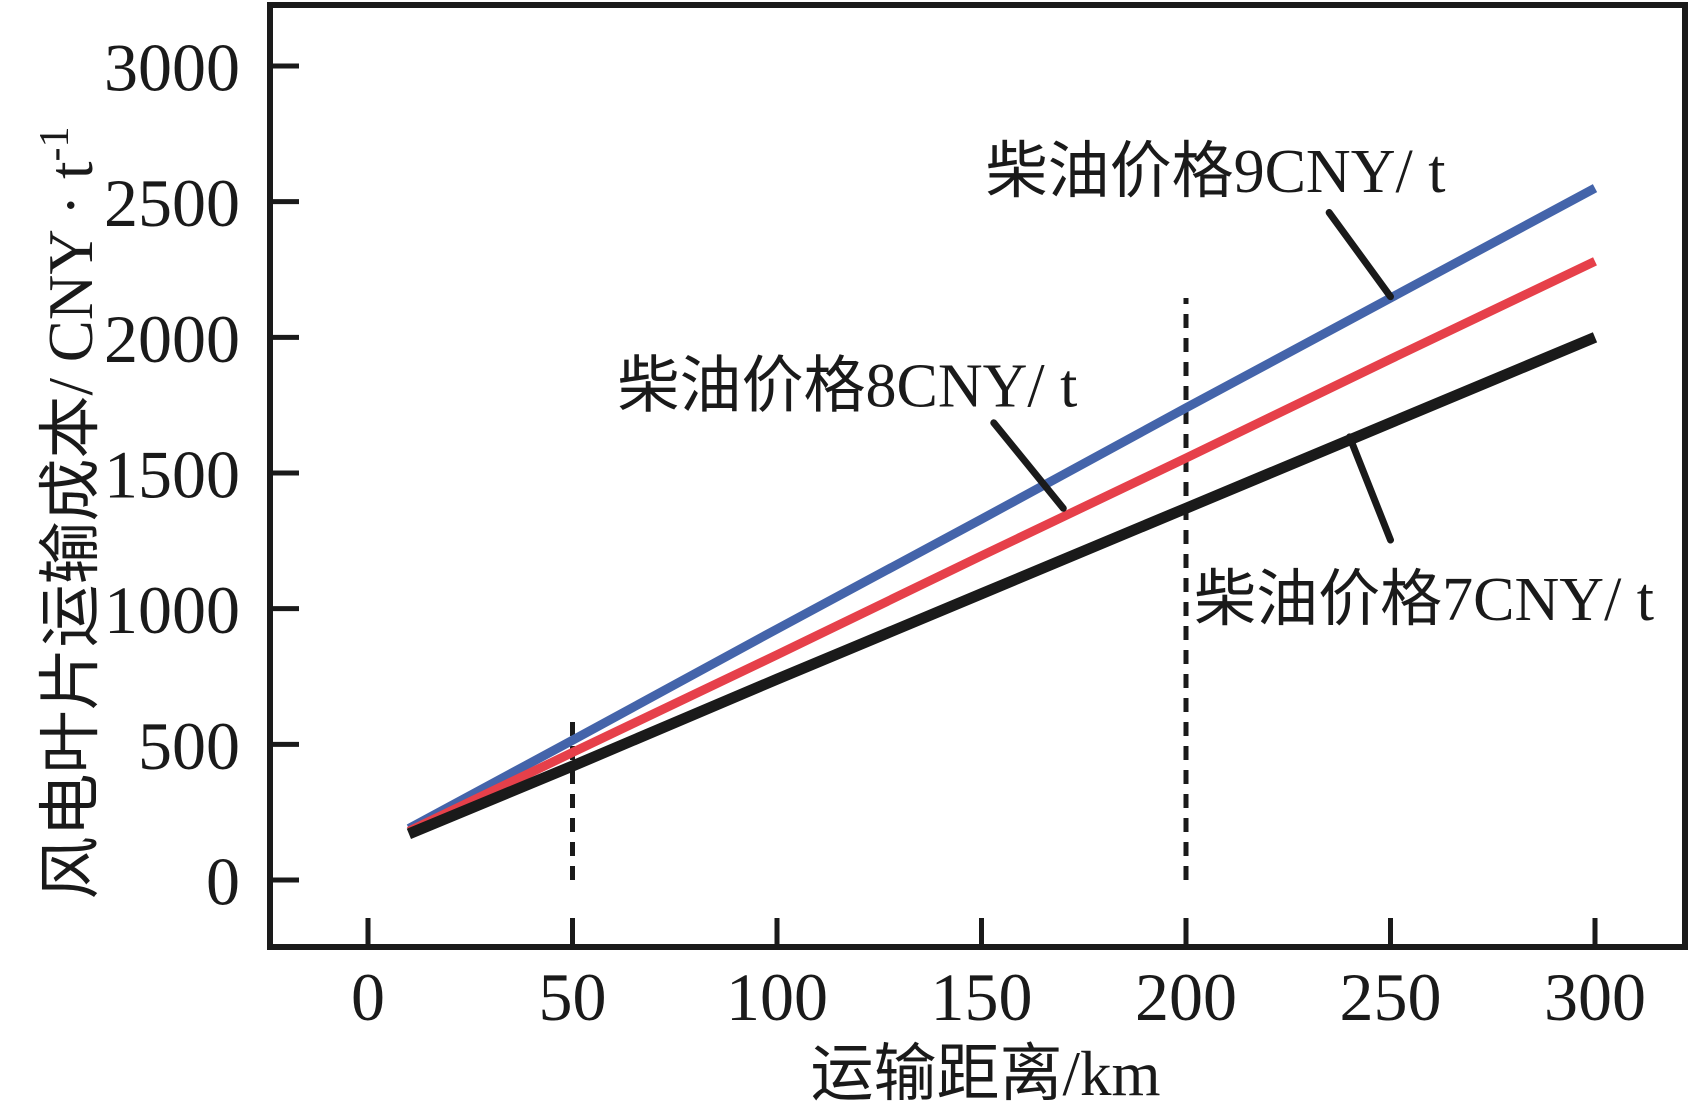 The height and width of the screenshot is (1115, 1691). I want to click on annotation-label-diesel-9cny: 柴油价格9CNY/ t, so click(1216, 172).